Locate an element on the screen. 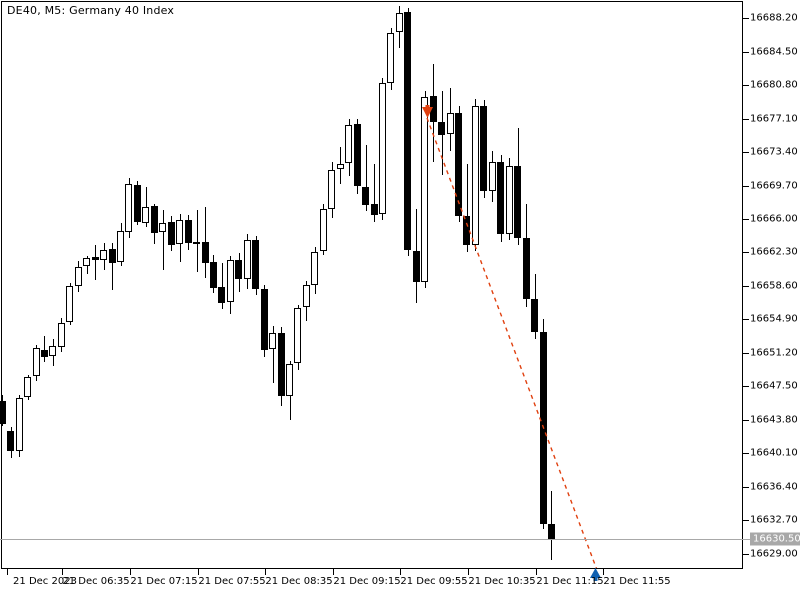 Image resolution: width=800 pixels, height=600 pixels. time-axis-label: 21 Dec 2023 is located at coordinates (45, 581).